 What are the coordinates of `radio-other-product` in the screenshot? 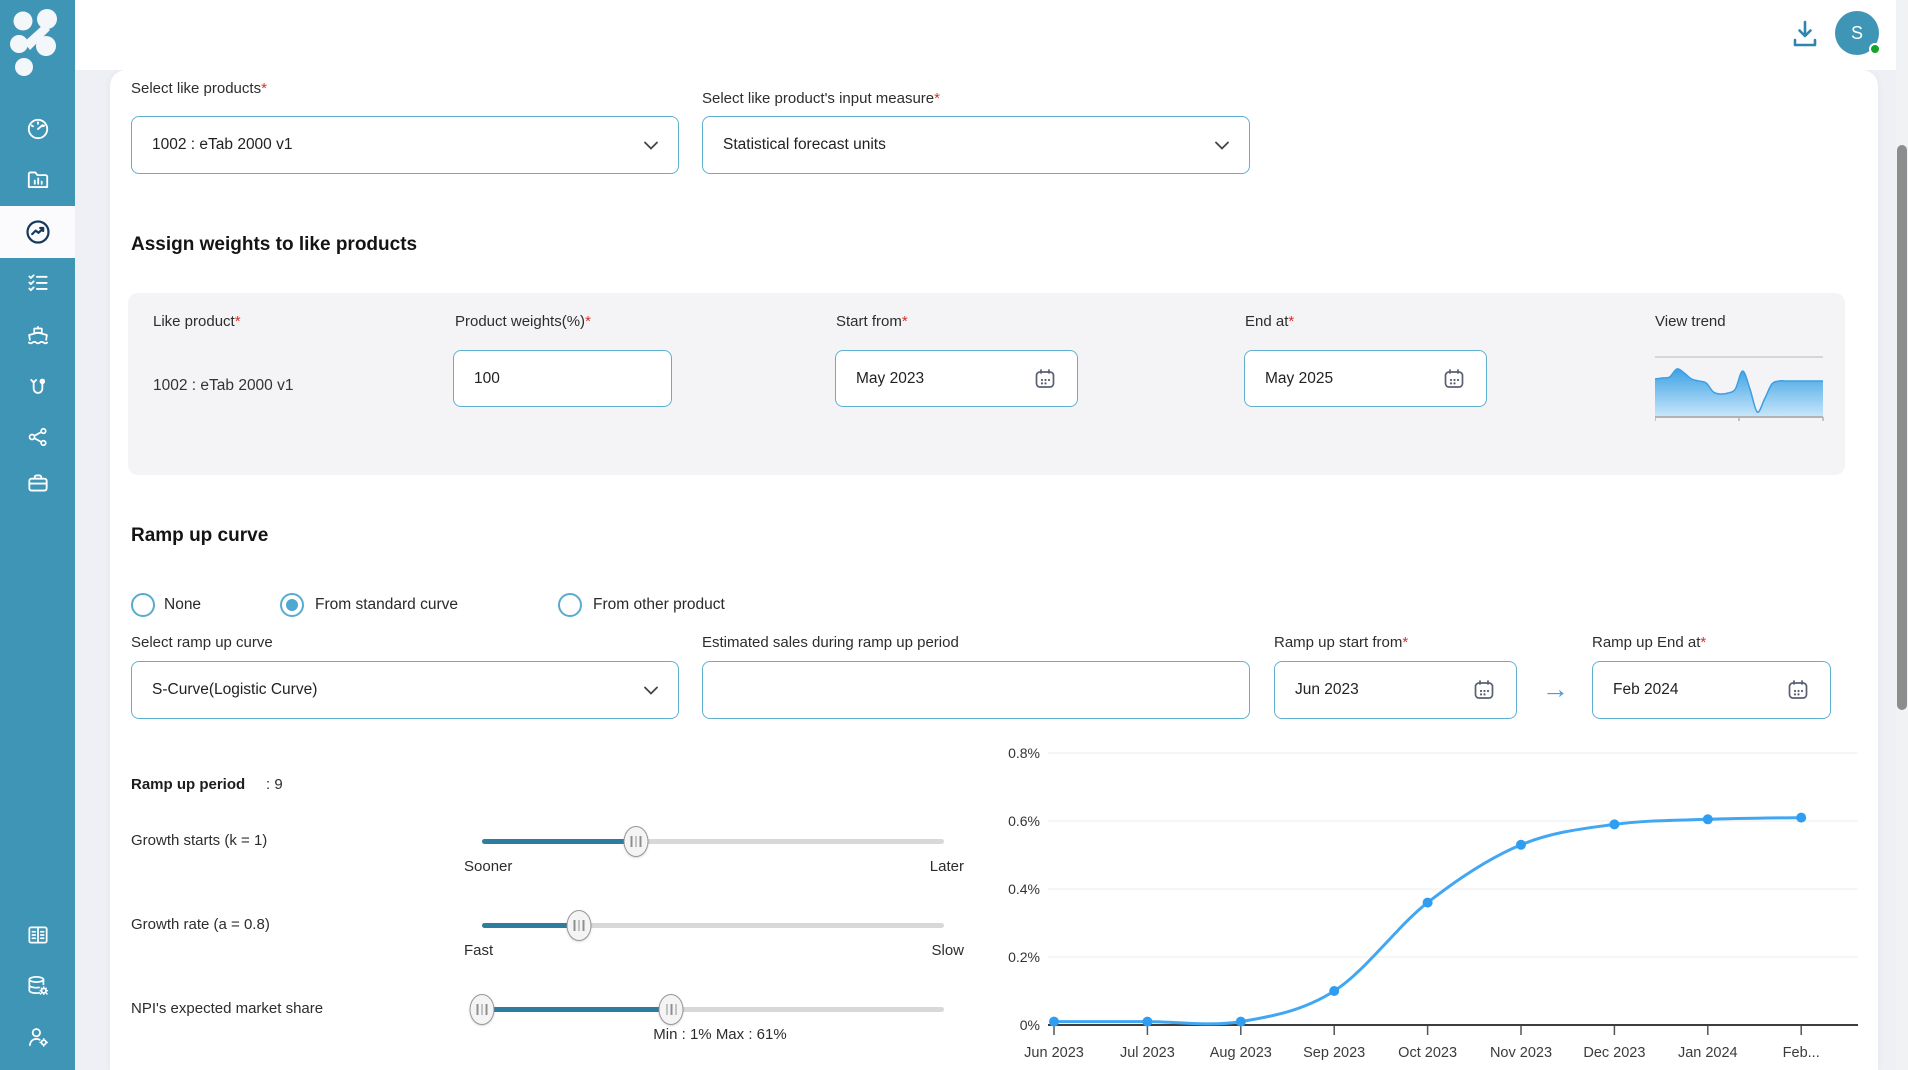 It's located at (570, 605).